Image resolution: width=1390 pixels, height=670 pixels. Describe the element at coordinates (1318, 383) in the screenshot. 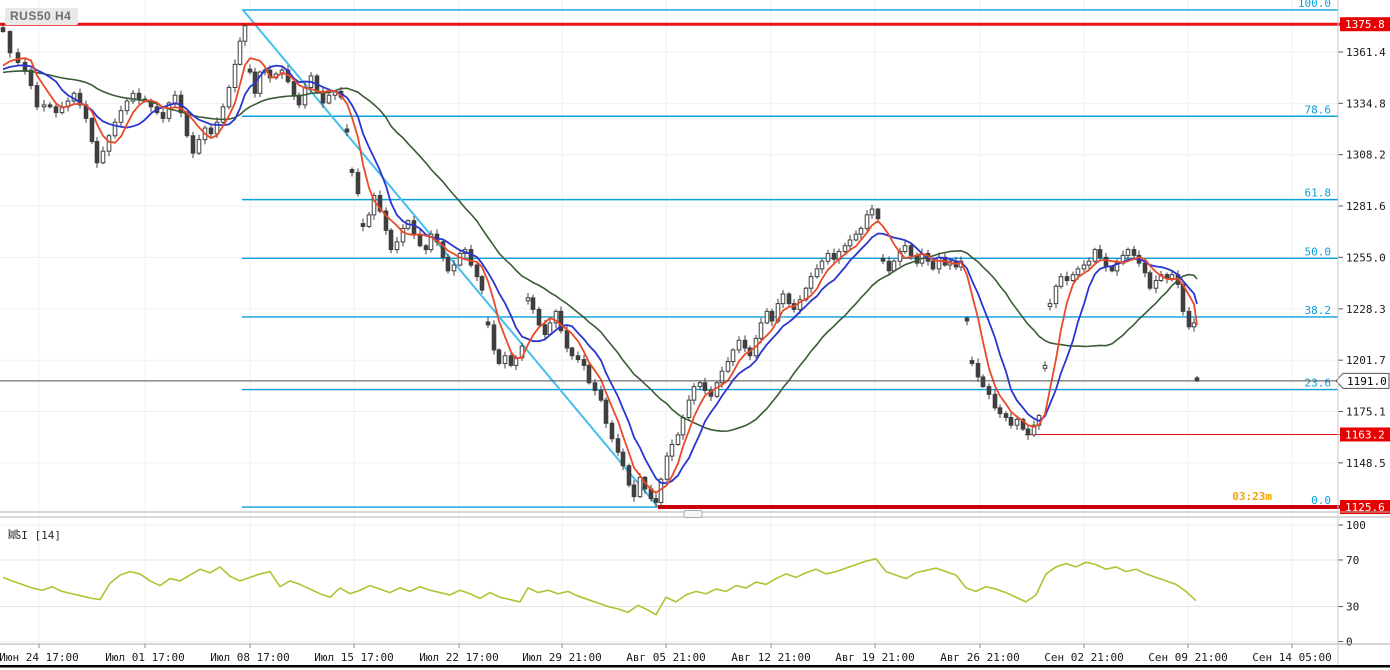

I see `fib-level-label: 23.6` at that location.